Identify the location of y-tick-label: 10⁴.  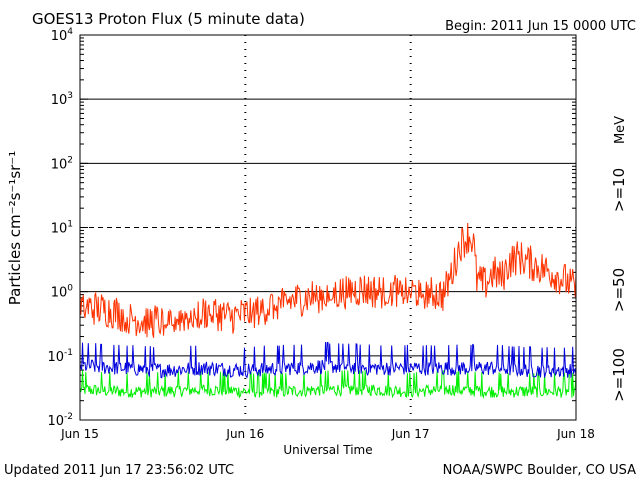
(62, 35).